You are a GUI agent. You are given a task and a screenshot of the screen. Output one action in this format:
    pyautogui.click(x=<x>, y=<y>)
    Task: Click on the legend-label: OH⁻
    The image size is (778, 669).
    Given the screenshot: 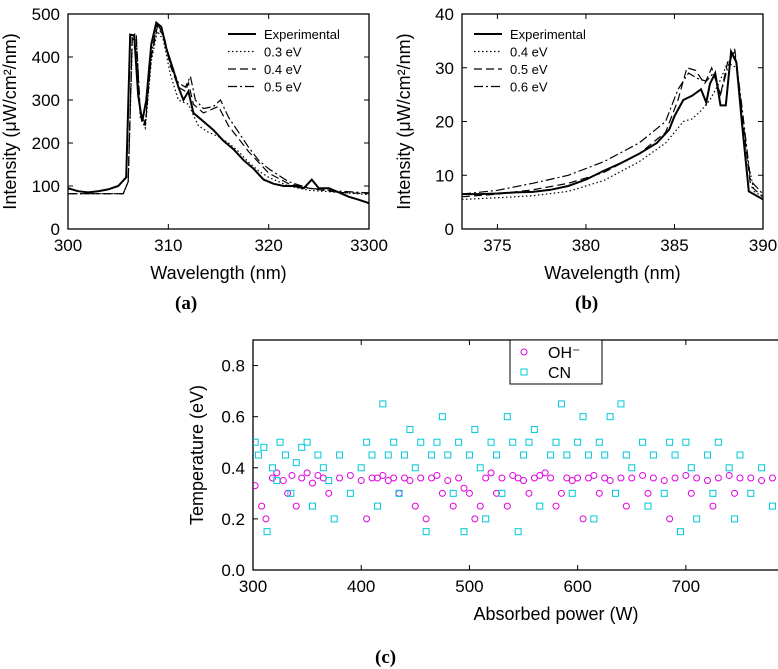 What is the action you would take?
    pyautogui.click(x=564, y=353)
    